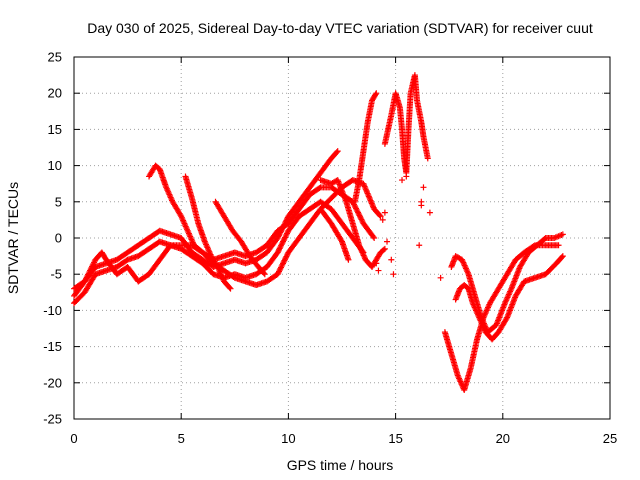 This screenshot has width=640, height=480. I want to click on y-tick-label: -10, so click(52, 310).